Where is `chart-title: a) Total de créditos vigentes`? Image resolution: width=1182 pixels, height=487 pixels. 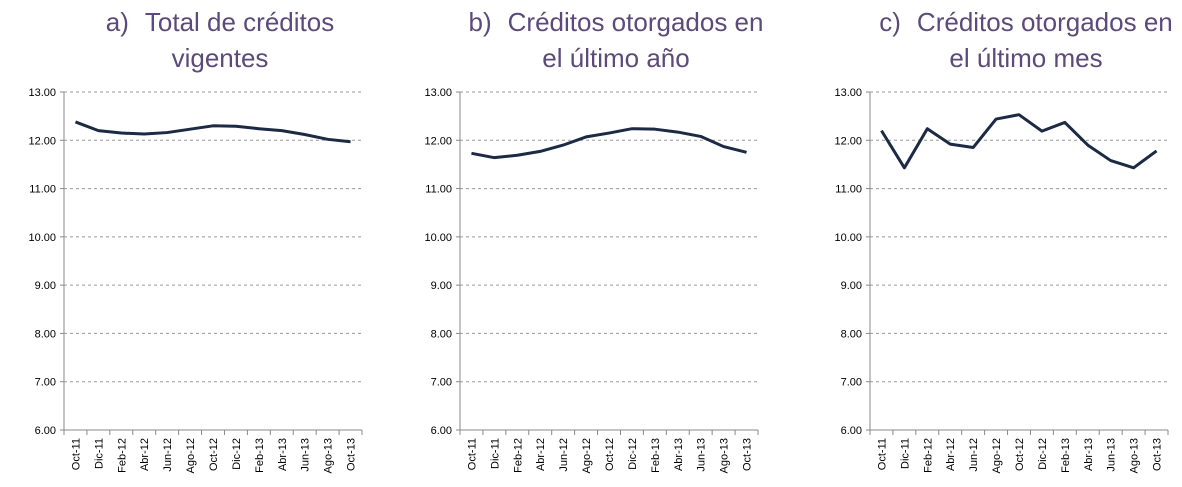
chart-title: a) Total de créditos vigentes is located at coordinates (220, 40).